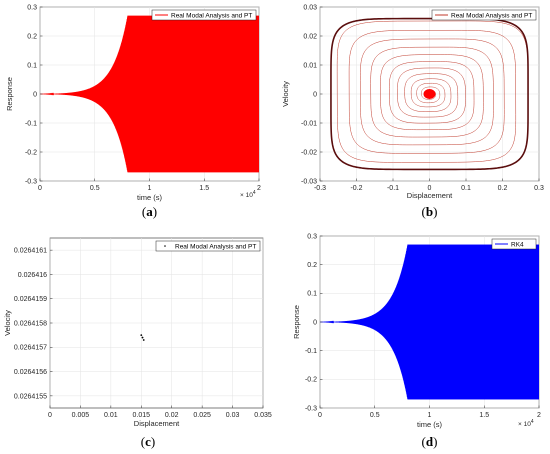 The image size is (550, 454). I want to click on y-tick-label: 0.0264161, so click(30, 251).